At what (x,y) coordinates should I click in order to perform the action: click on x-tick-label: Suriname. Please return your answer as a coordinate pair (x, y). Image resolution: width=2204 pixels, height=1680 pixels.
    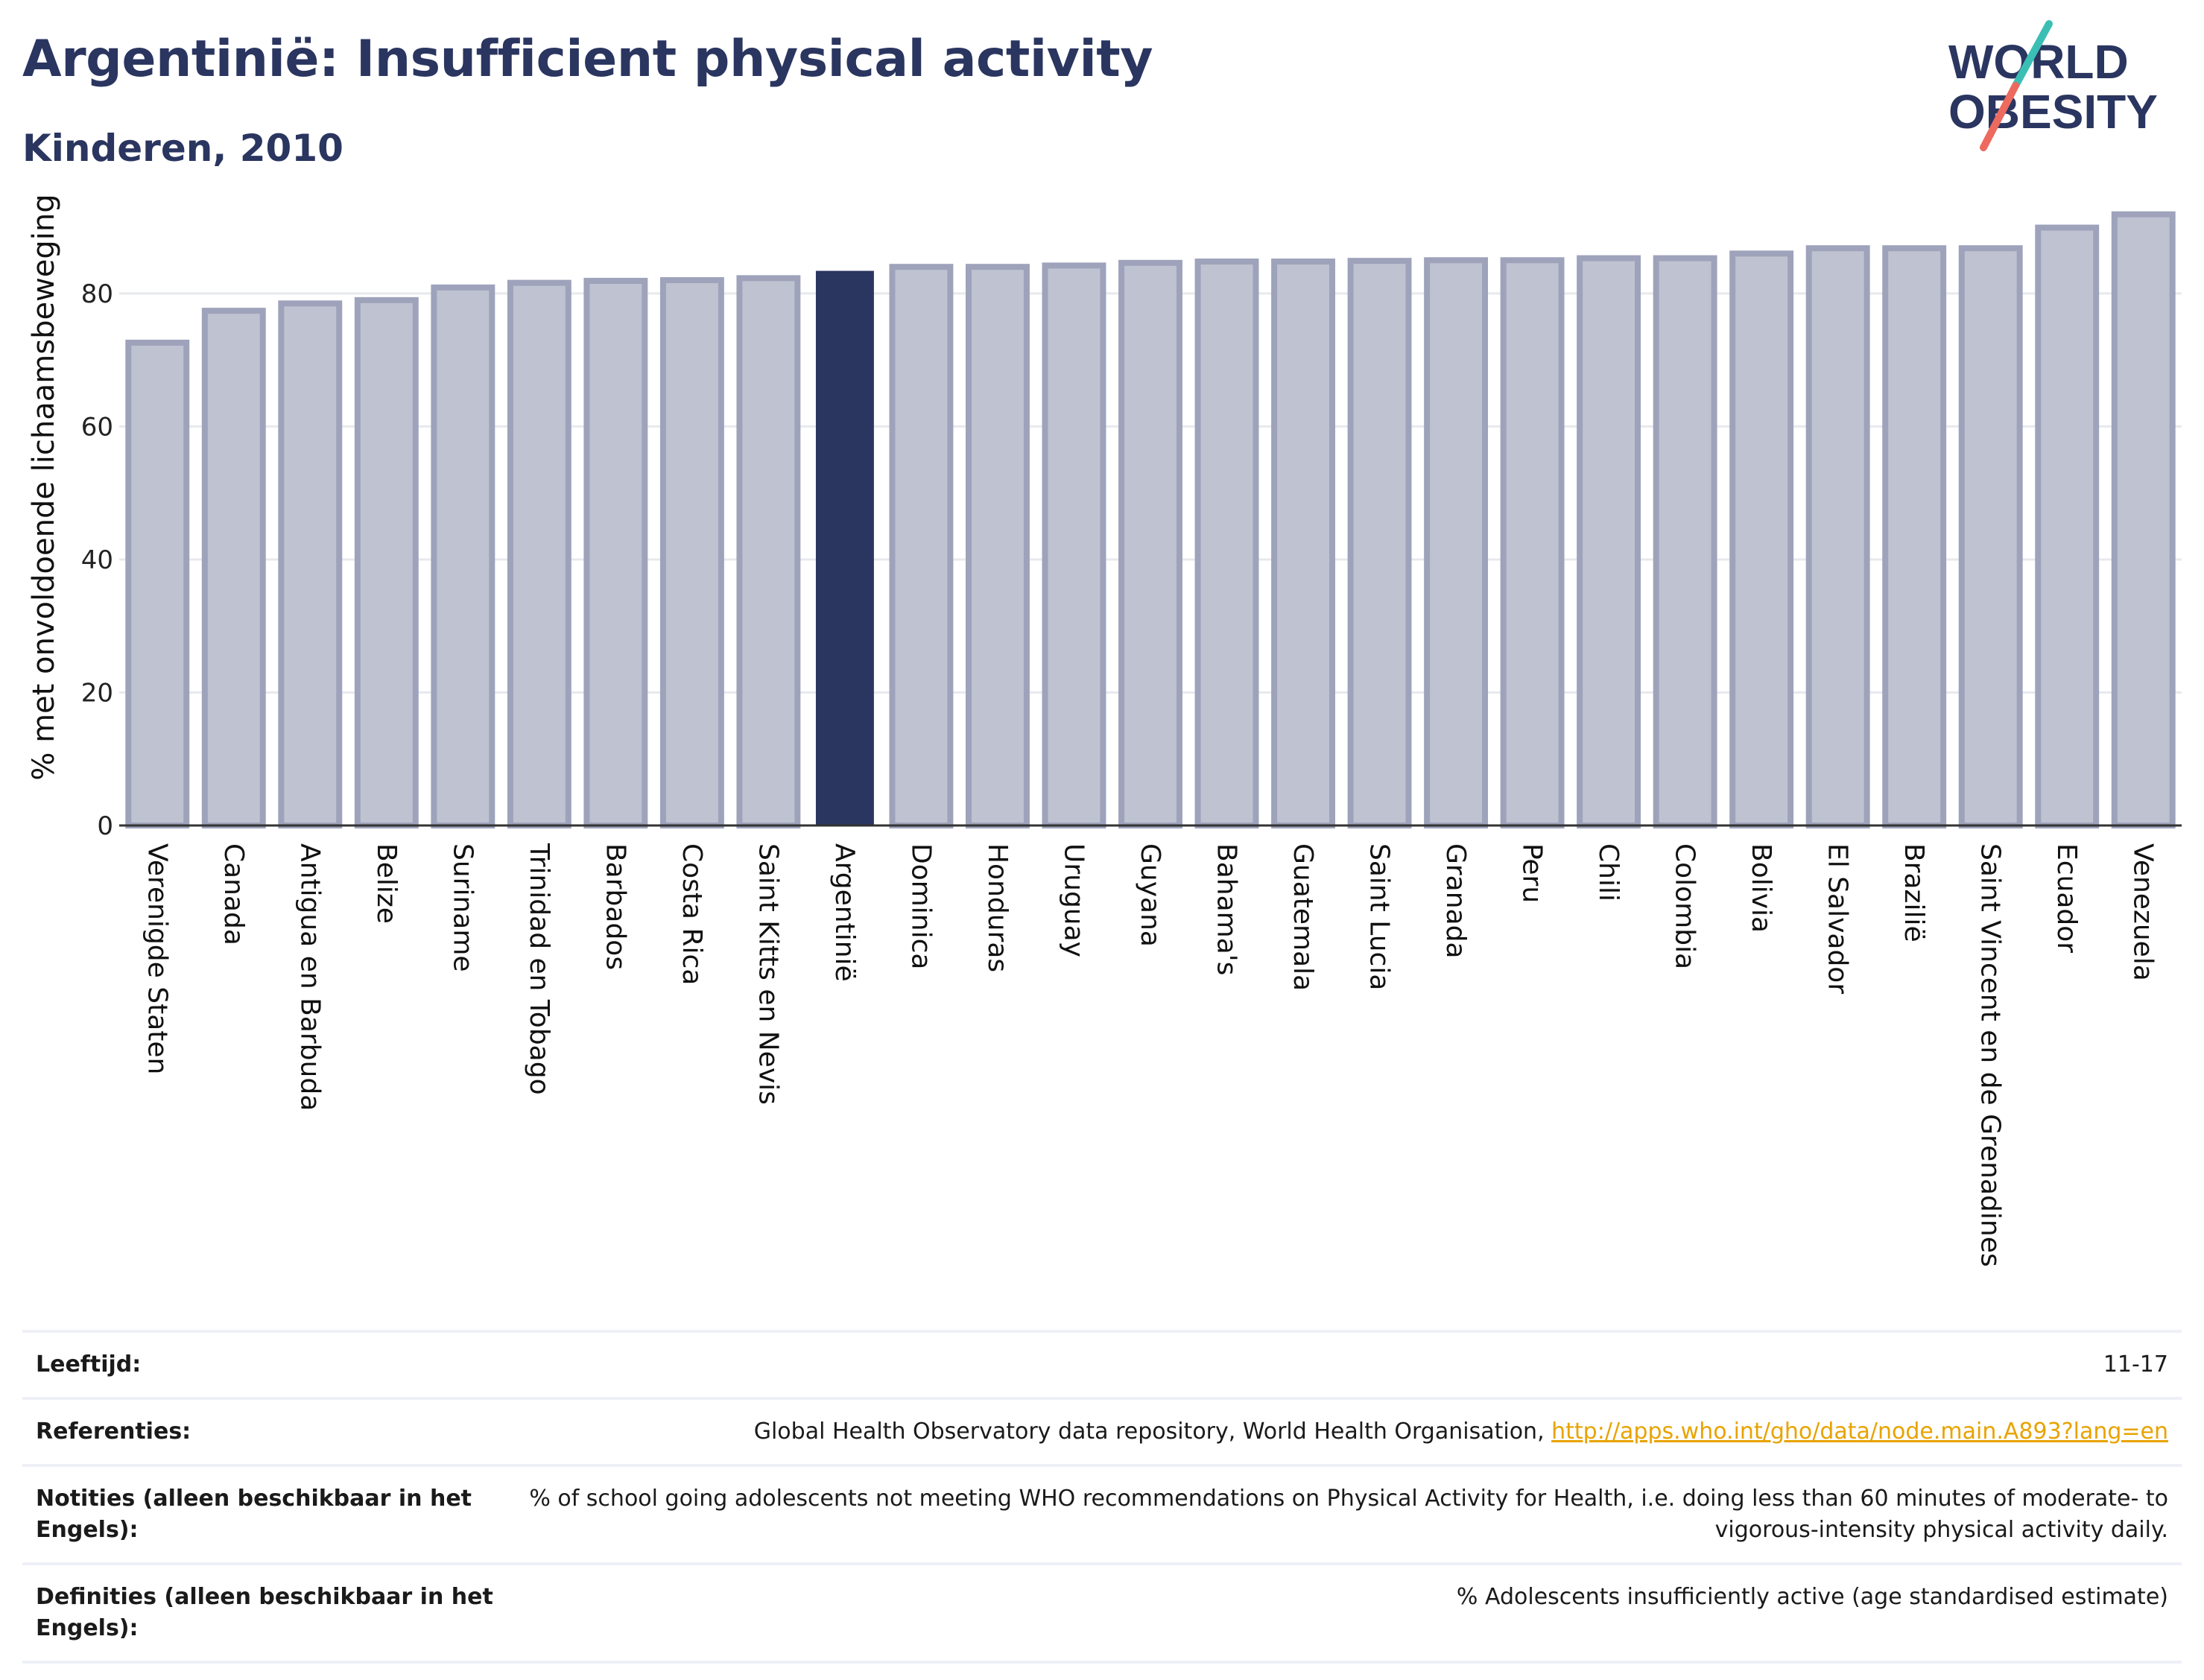
    Looking at the image, I should click on (462, 907).